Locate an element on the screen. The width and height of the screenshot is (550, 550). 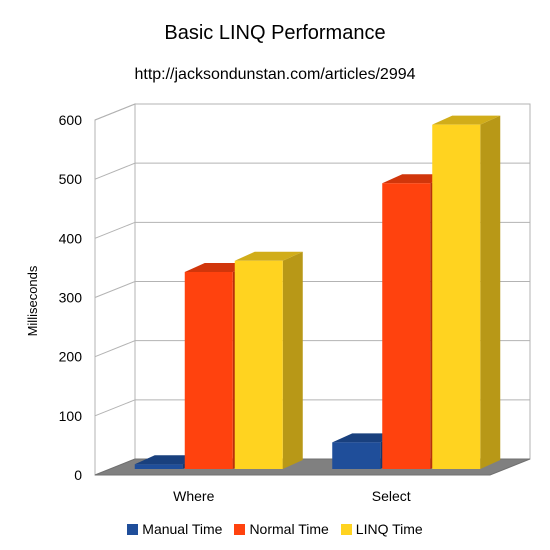
y-tick-label: 400 is located at coordinates (71, 238).